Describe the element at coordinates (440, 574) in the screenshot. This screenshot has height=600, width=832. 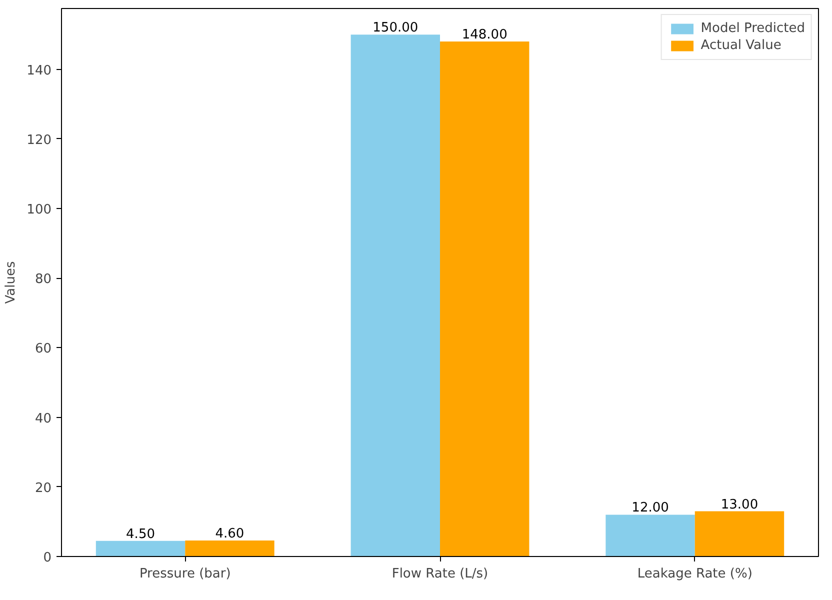
I see `x-tick-label: Flow Rate (L/s)` at that location.